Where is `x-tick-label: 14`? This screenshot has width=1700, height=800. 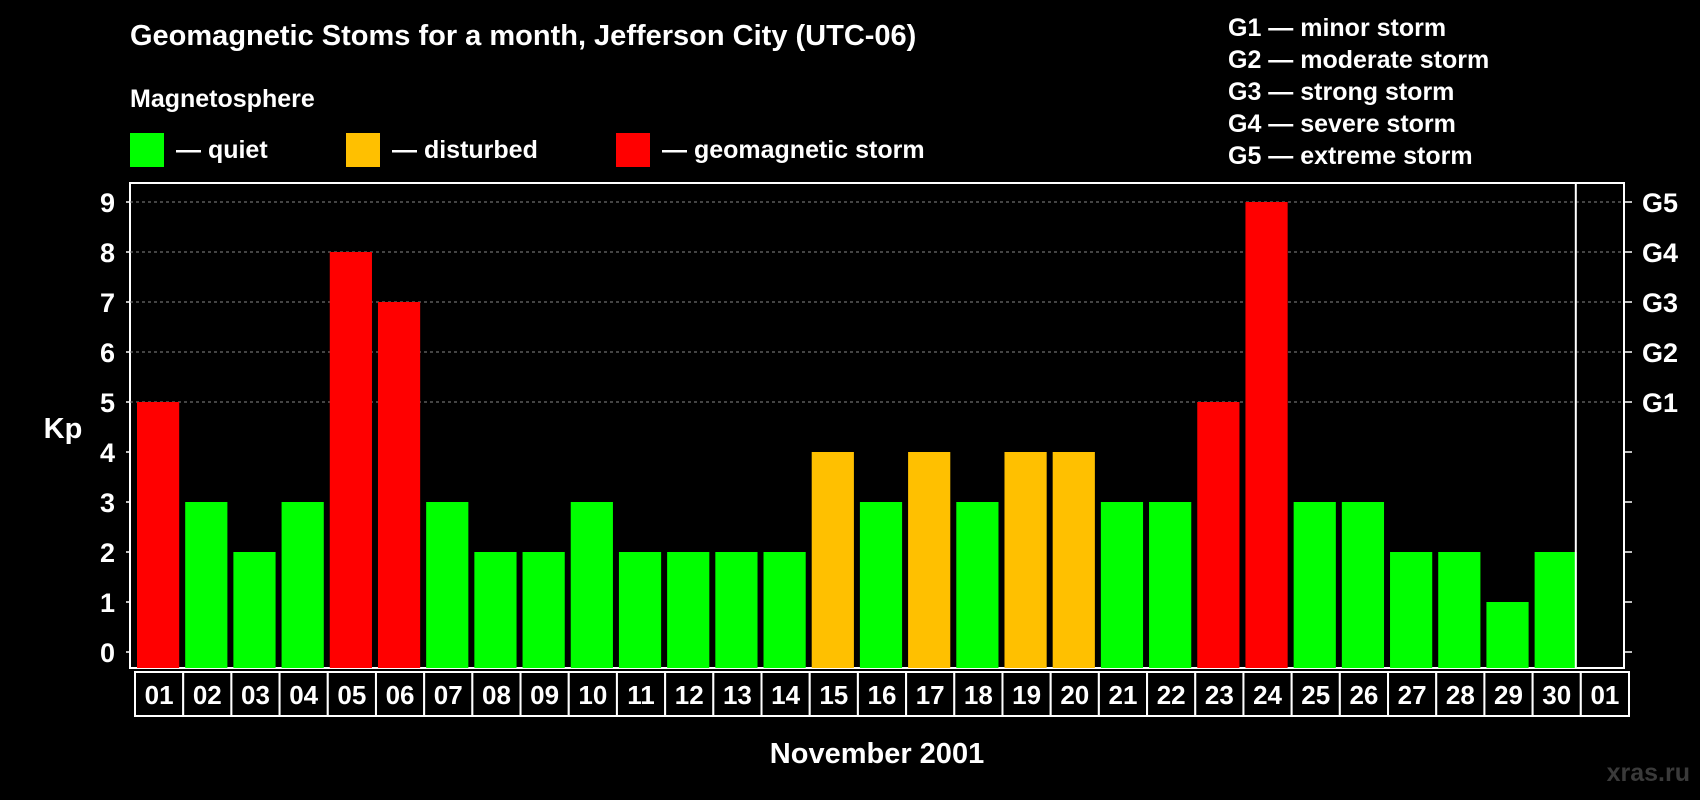 x-tick-label: 14 is located at coordinates (785, 695).